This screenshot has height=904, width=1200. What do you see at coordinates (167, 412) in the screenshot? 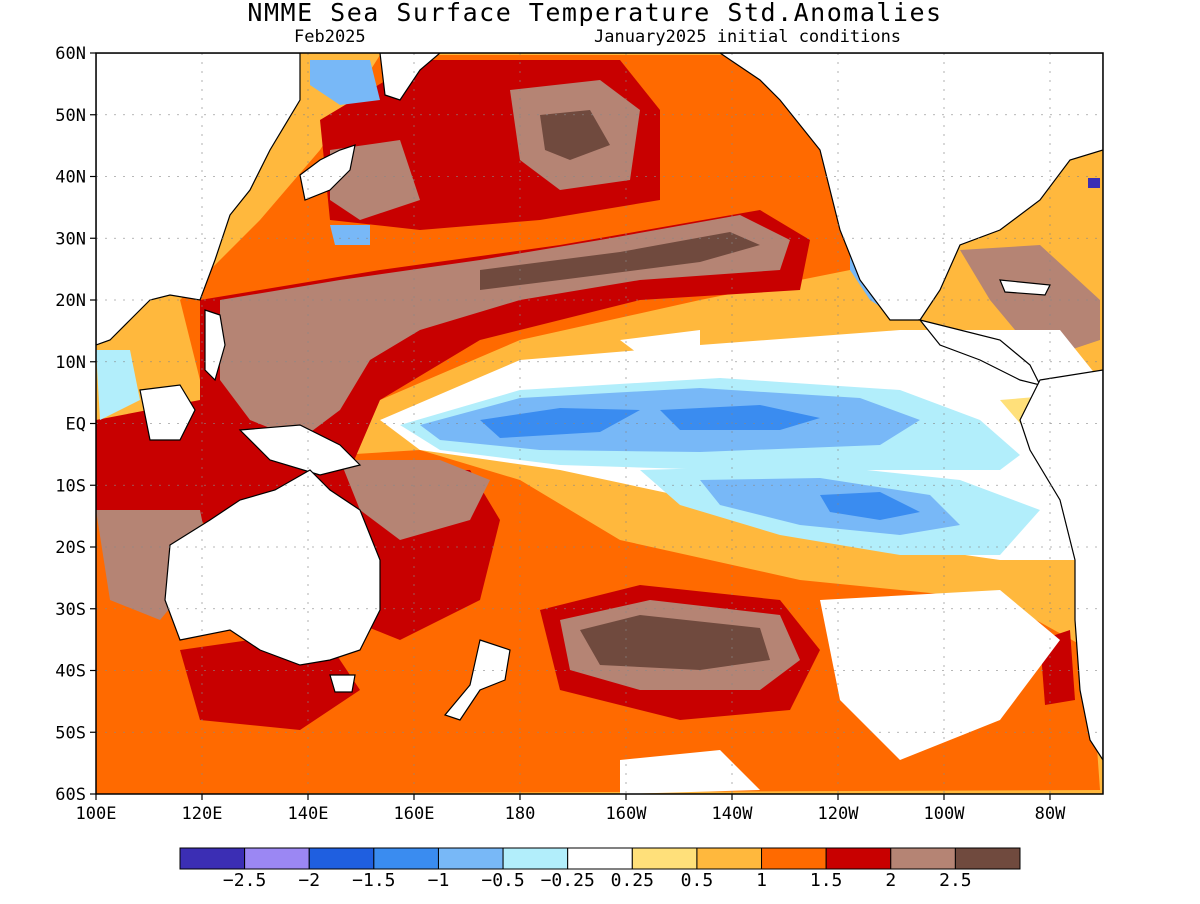
I see `land-borneo` at bounding box center [167, 412].